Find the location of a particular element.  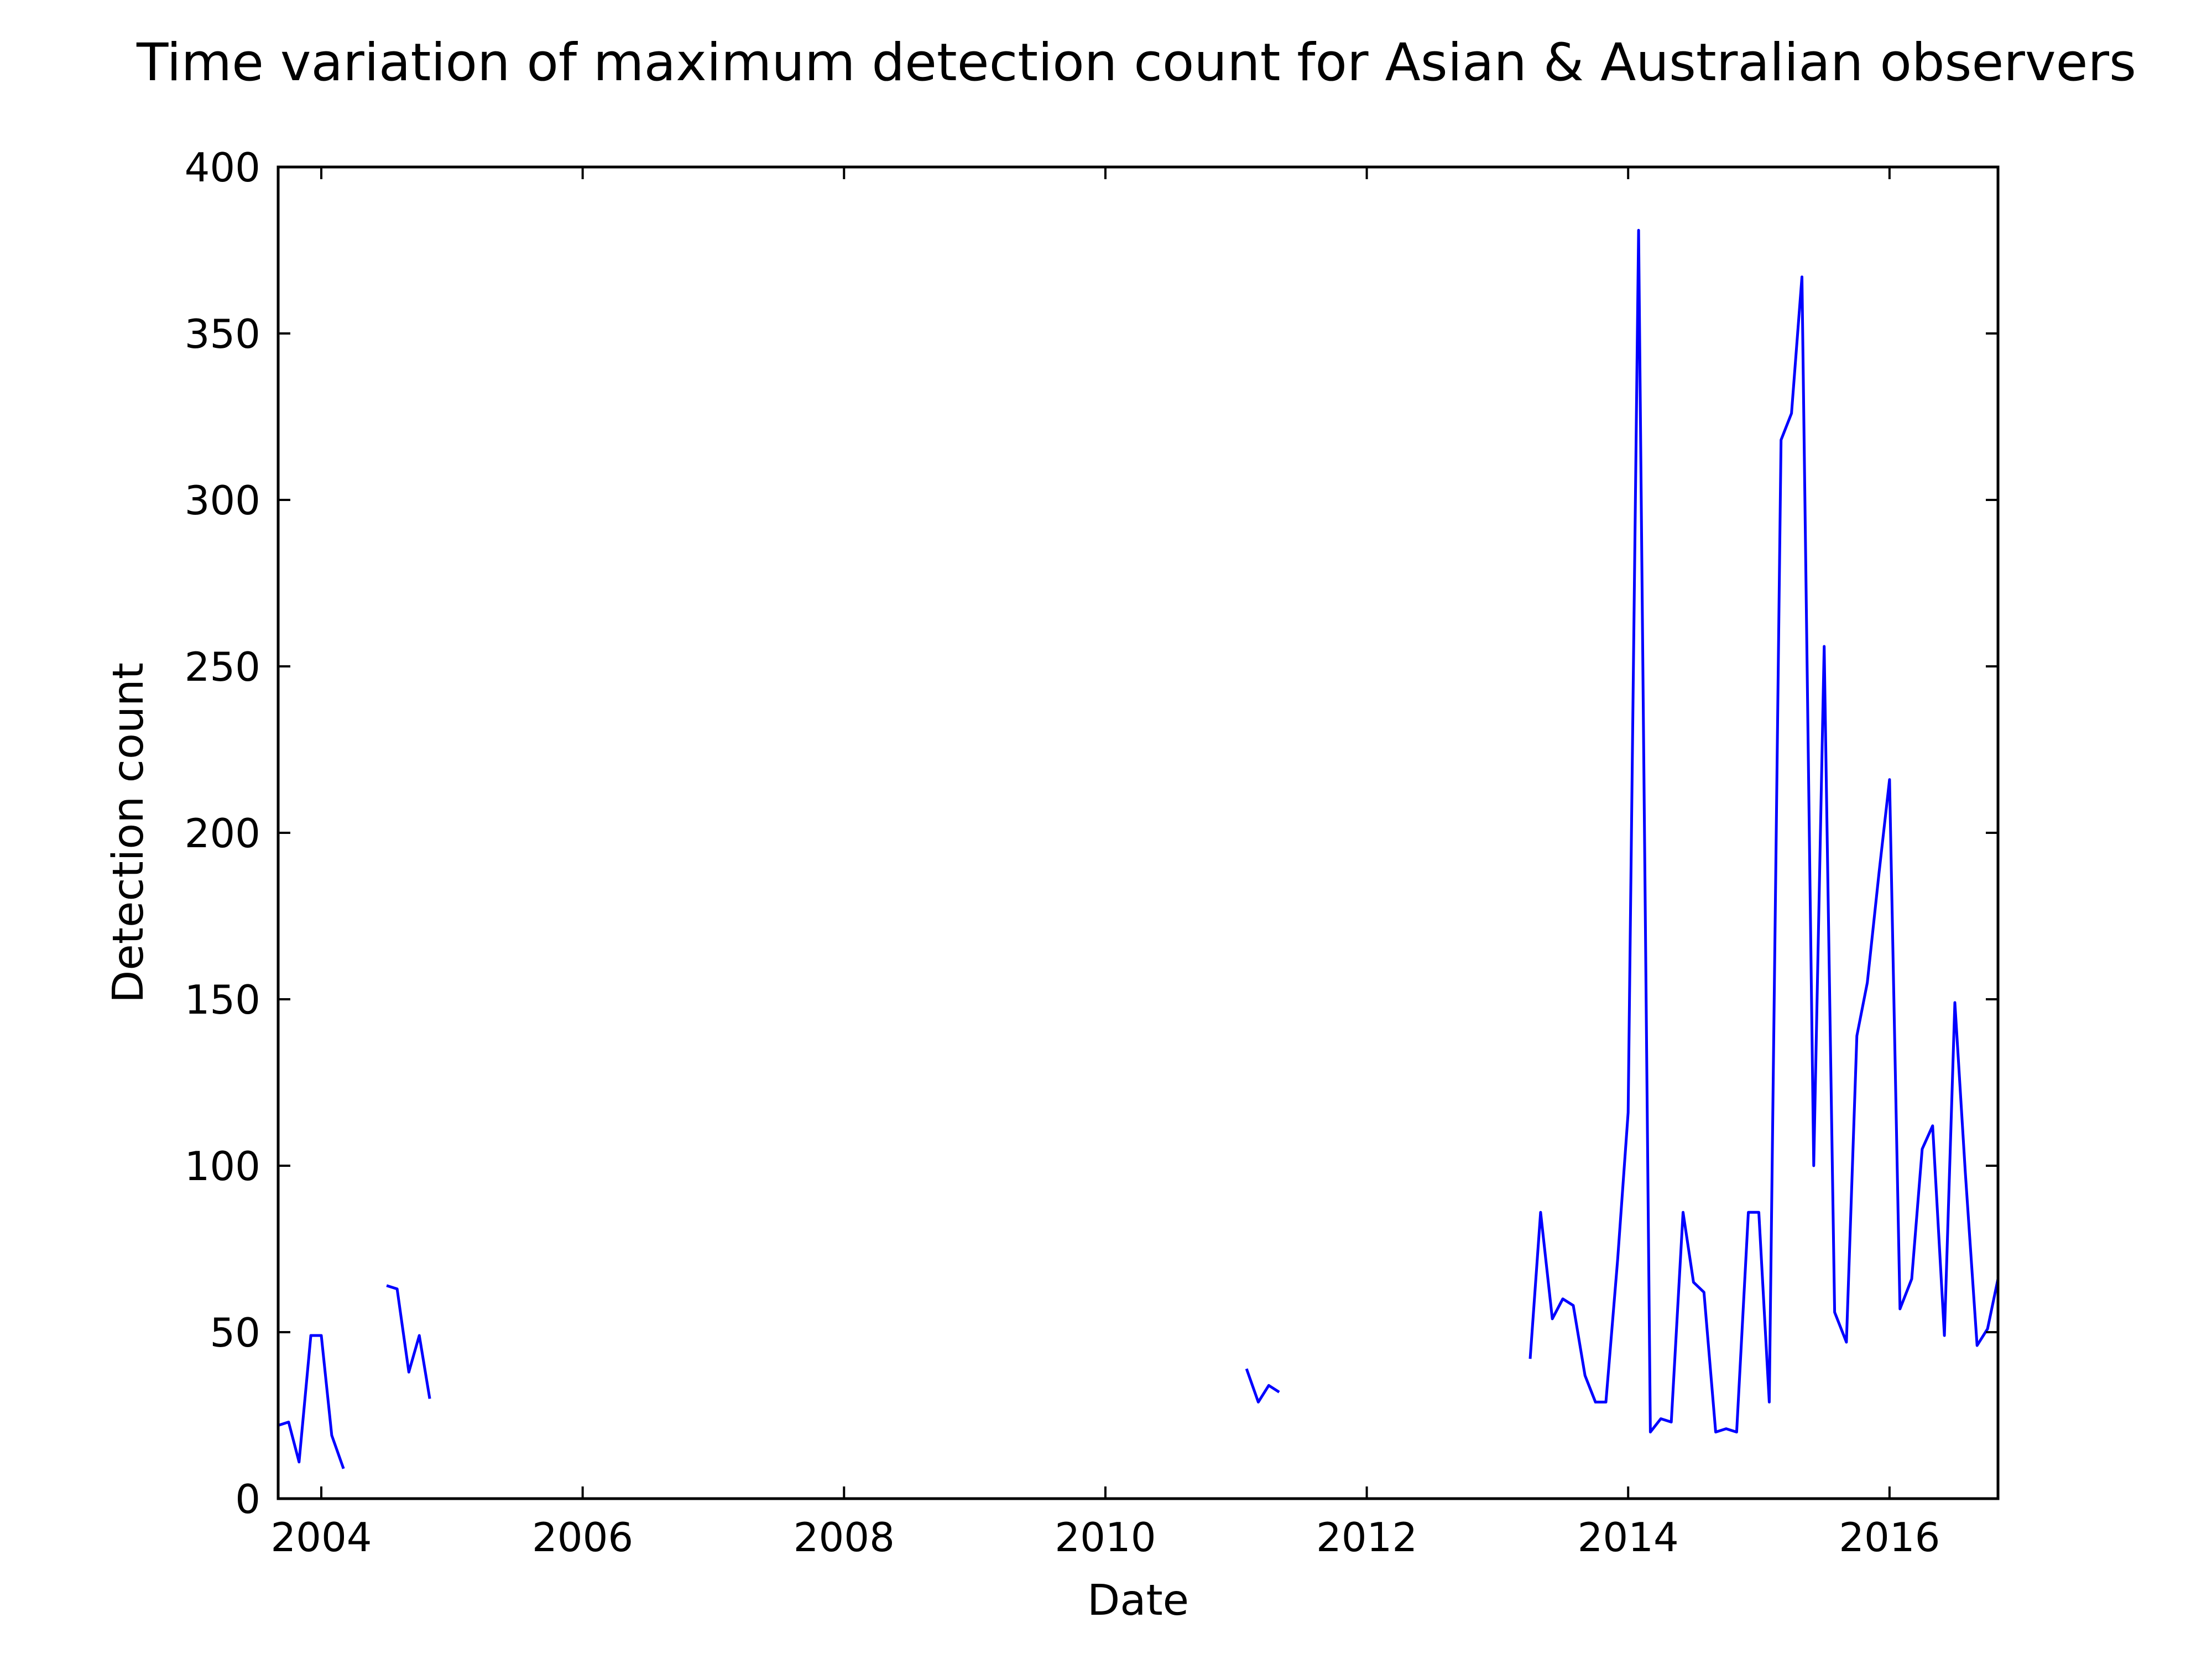

y-tick-label-350: 350 is located at coordinates (222, 334).